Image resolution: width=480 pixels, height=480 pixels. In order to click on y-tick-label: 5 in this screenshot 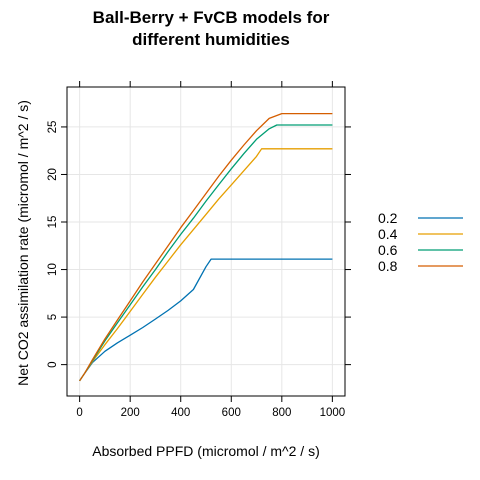, I will do `click(53, 317)`.